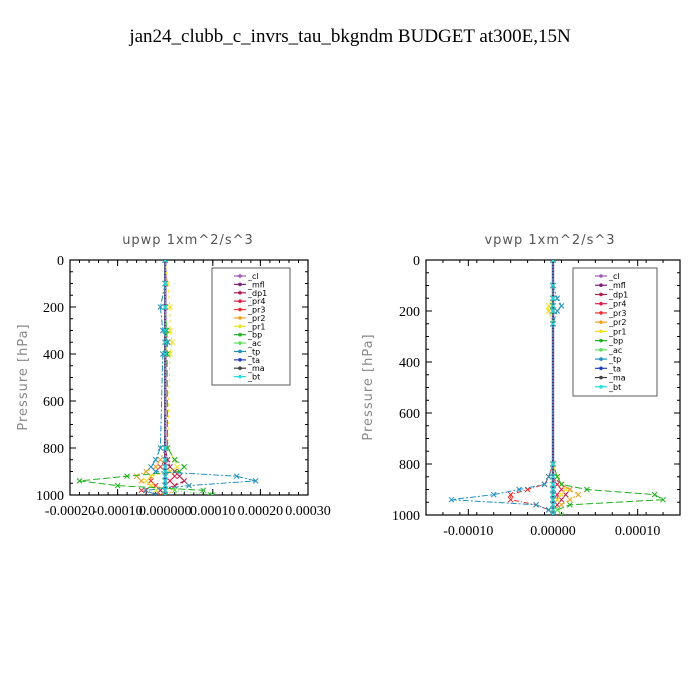  What do you see at coordinates (409, 414) in the screenshot?
I see `vpwp-y-tick-label: 600` at bounding box center [409, 414].